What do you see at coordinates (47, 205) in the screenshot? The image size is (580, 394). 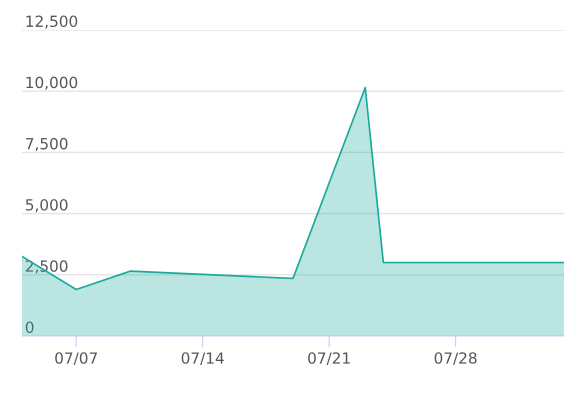 I see `y-tick-label: 5,000` at bounding box center [47, 205].